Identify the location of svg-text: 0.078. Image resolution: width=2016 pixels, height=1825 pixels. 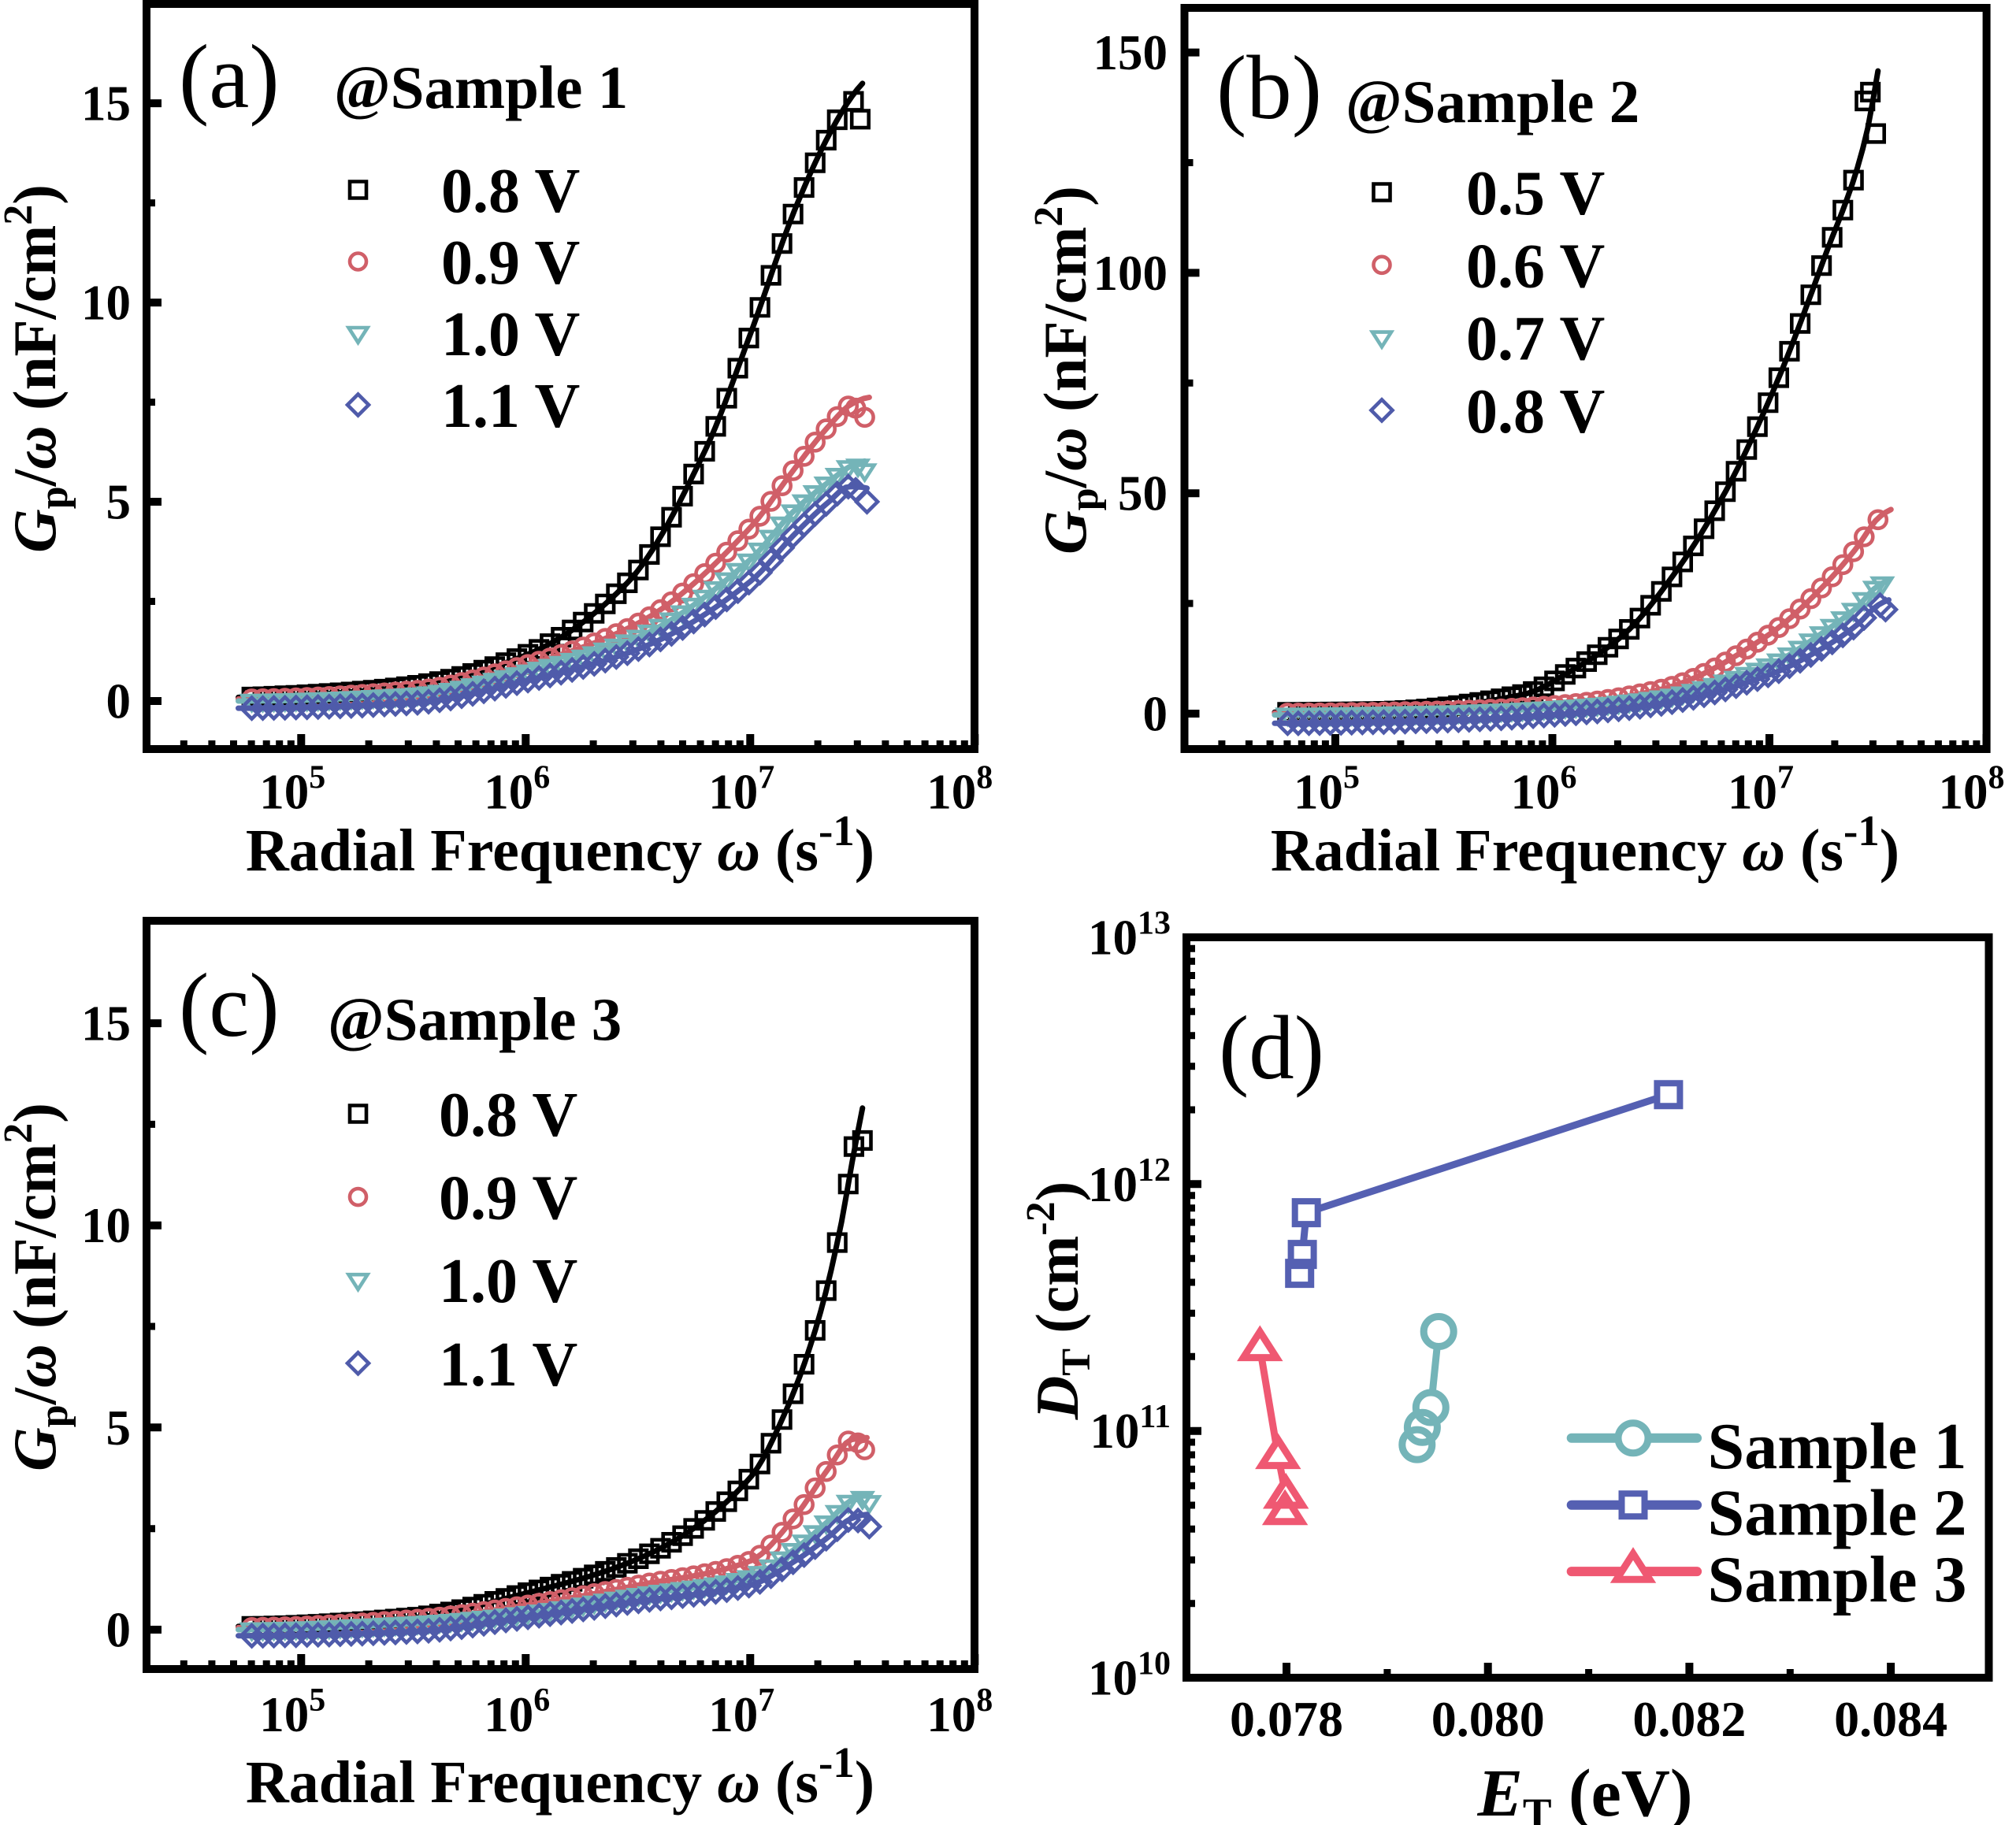
(1286, 1719).